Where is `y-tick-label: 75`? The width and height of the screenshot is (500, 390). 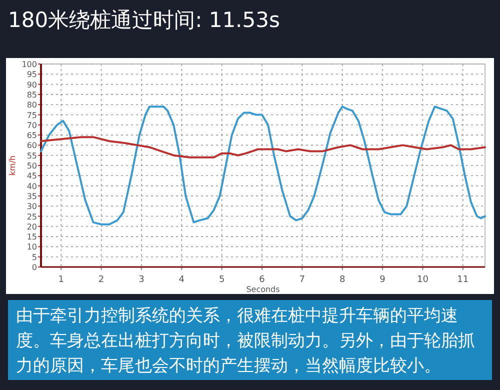
y-tick-label: 75 is located at coordinates (31, 115).